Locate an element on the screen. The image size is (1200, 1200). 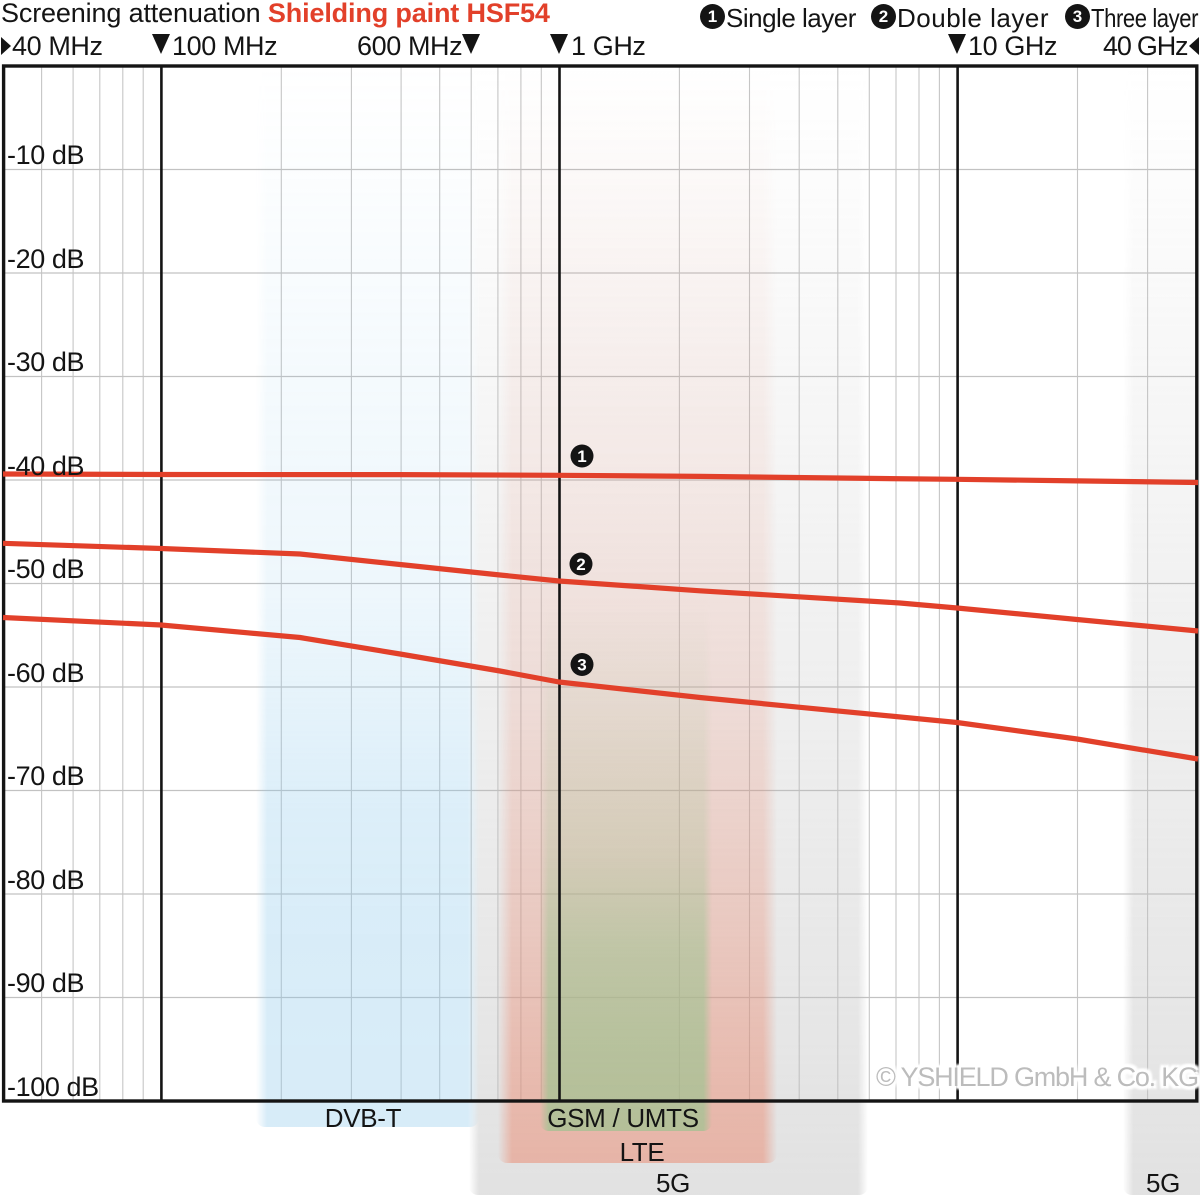
svg-text: 1 is located at coordinates (581, 456).